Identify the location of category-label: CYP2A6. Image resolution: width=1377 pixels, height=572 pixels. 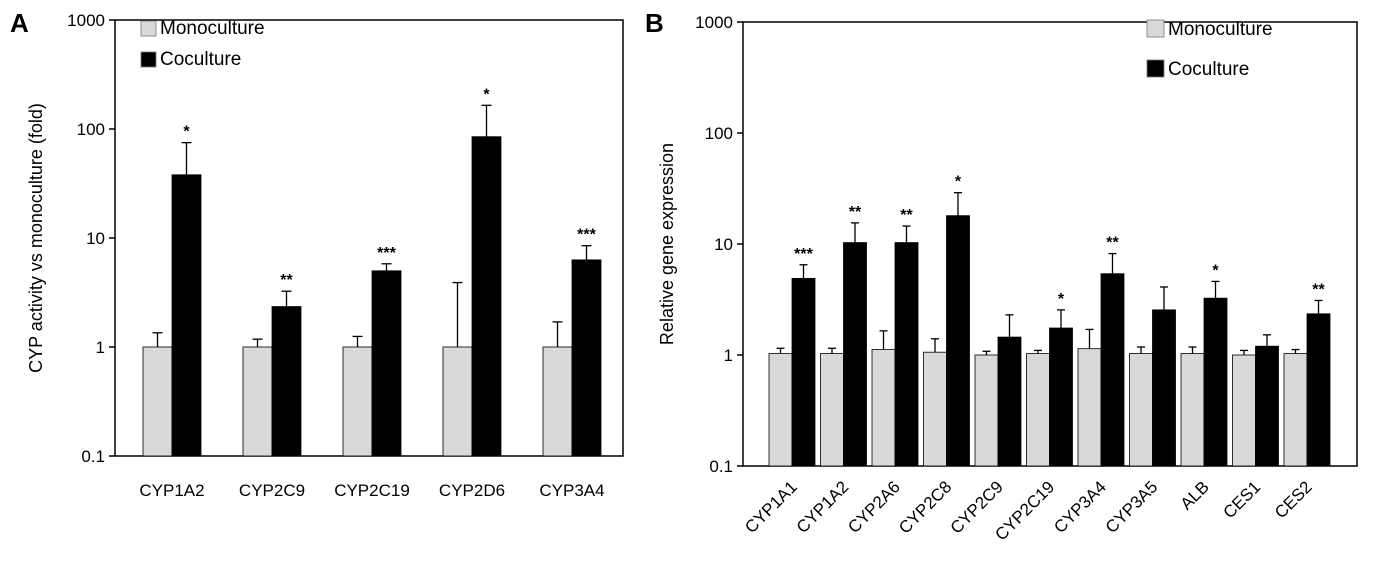
(874, 507).